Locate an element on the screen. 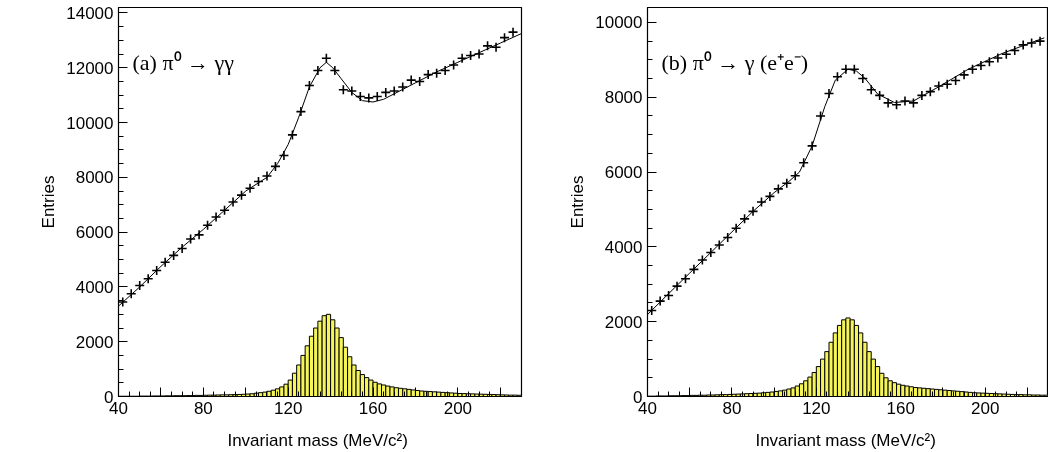 The height and width of the screenshot is (452, 1049). text: (b) π⁰ → γ (e⁺e⁻) is located at coordinates (735, 62).